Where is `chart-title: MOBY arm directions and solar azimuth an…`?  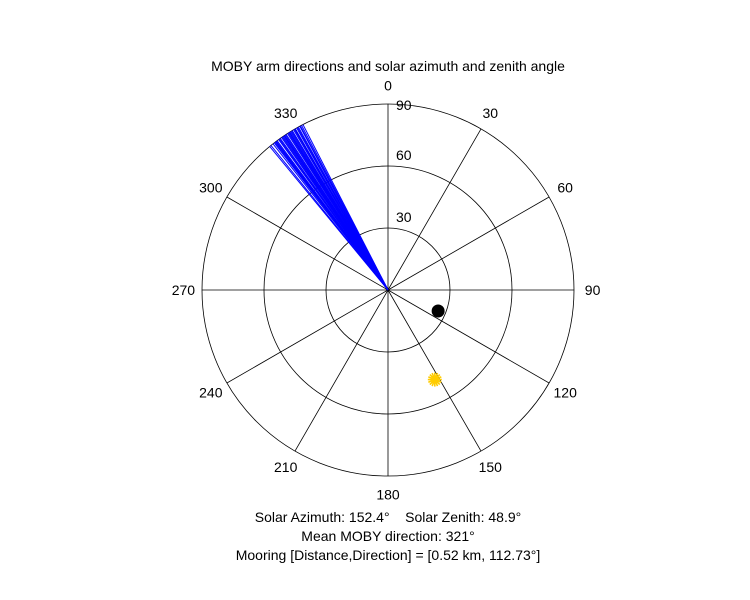 chart-title: MOBY arm directions and solar azimuth an… is located at coordinates (388, 66).